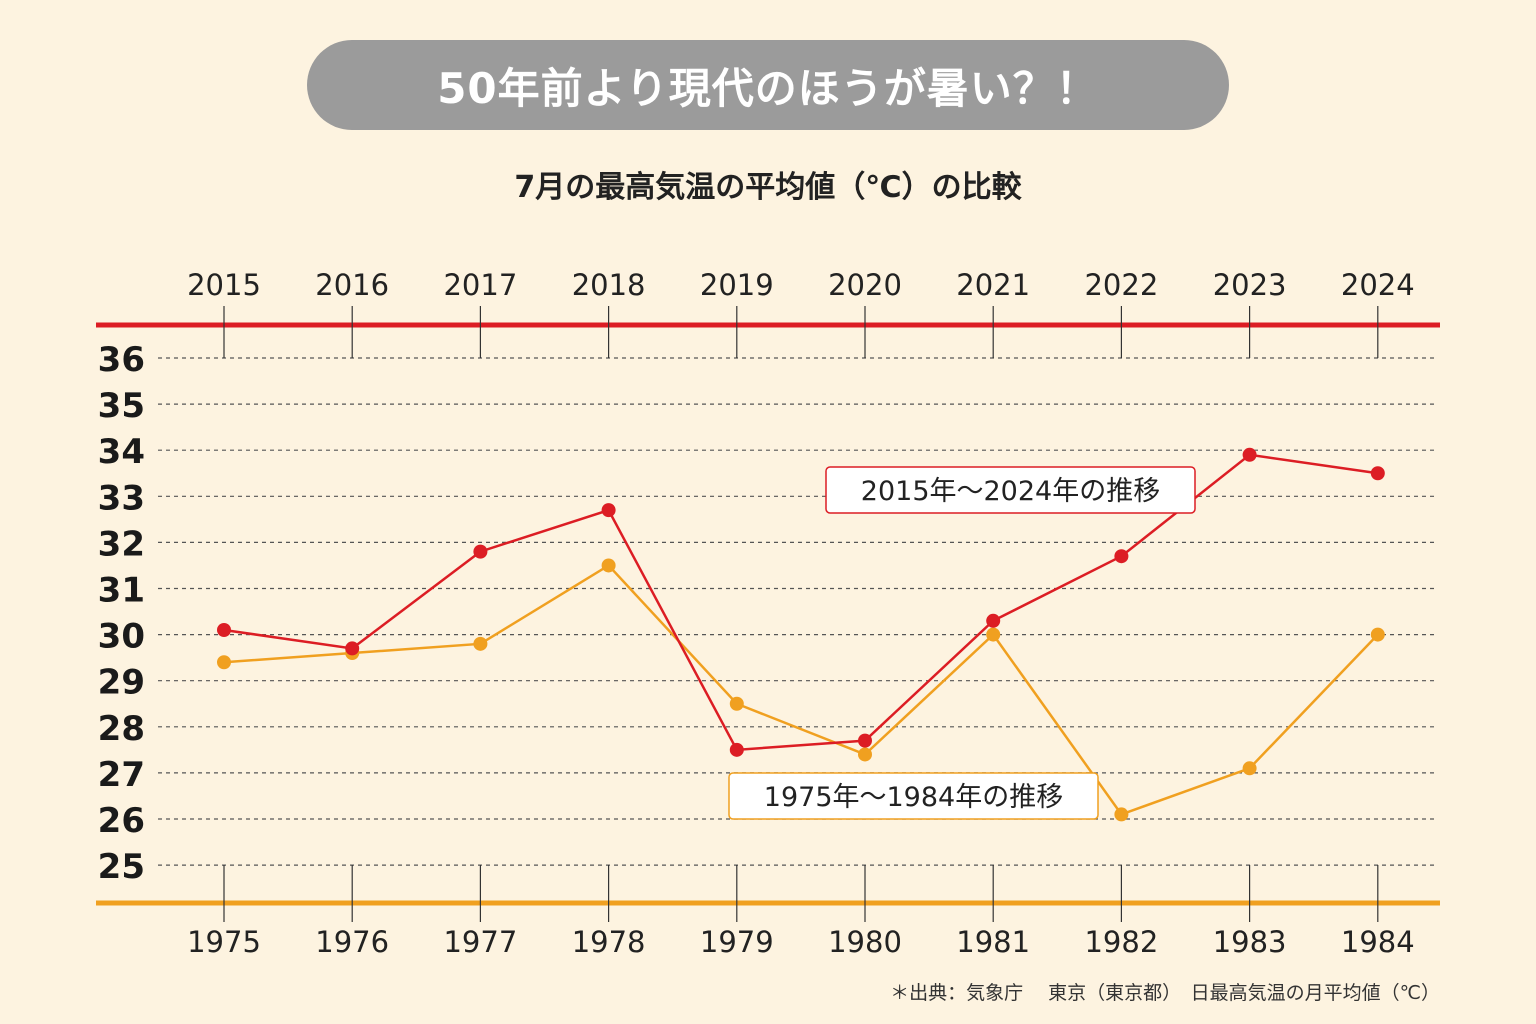  What do you see at coordinates (480, 942) in the screenshot?
I see `bottom-x-tick-label: 1977` at bounding box center [480, 942].